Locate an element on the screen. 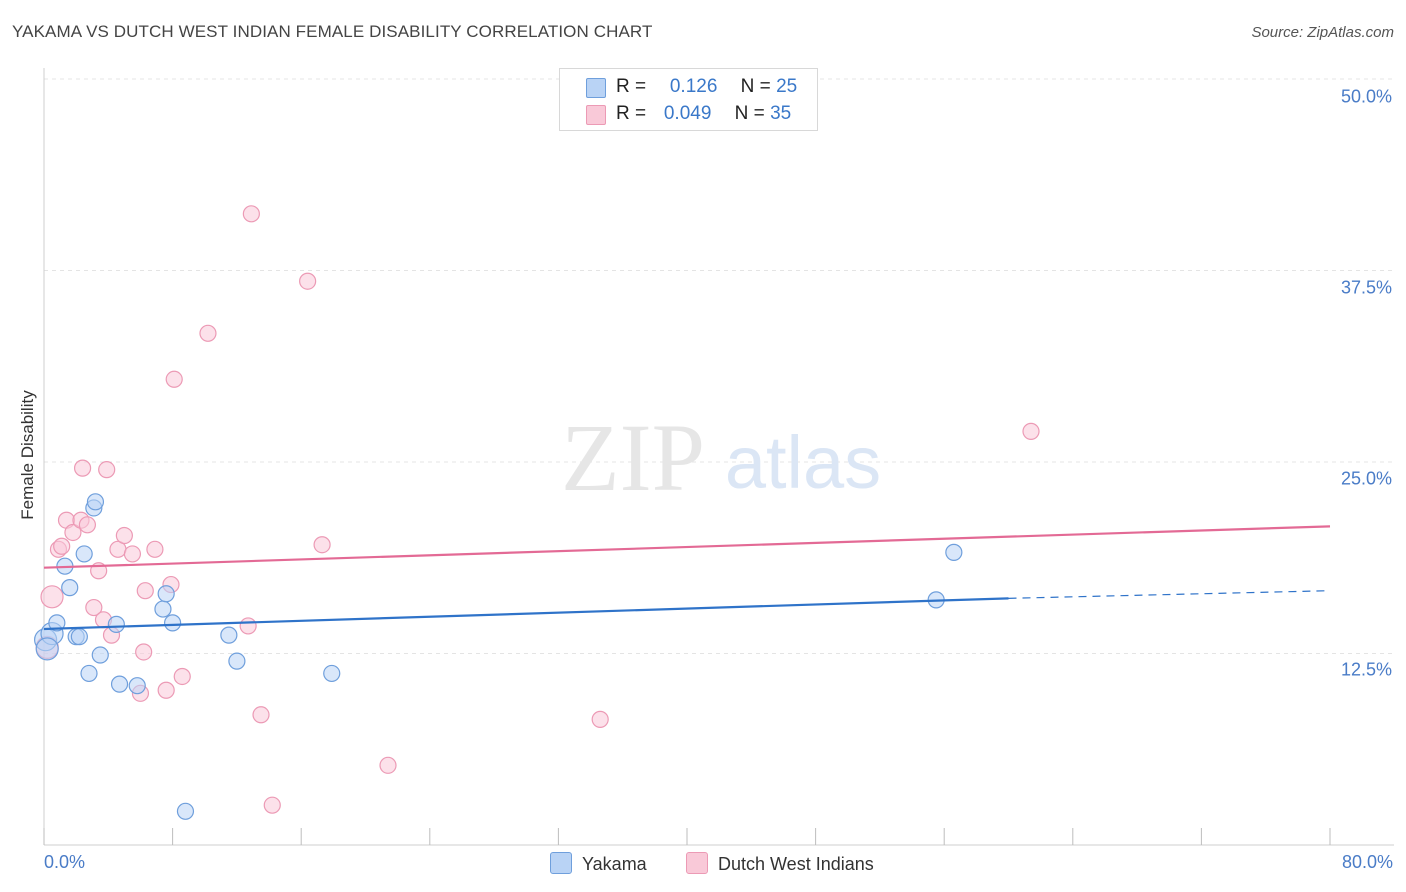 The image size is (1406, 892). legend-dutch-r: 0.049 is located at coordinates (687, 113).